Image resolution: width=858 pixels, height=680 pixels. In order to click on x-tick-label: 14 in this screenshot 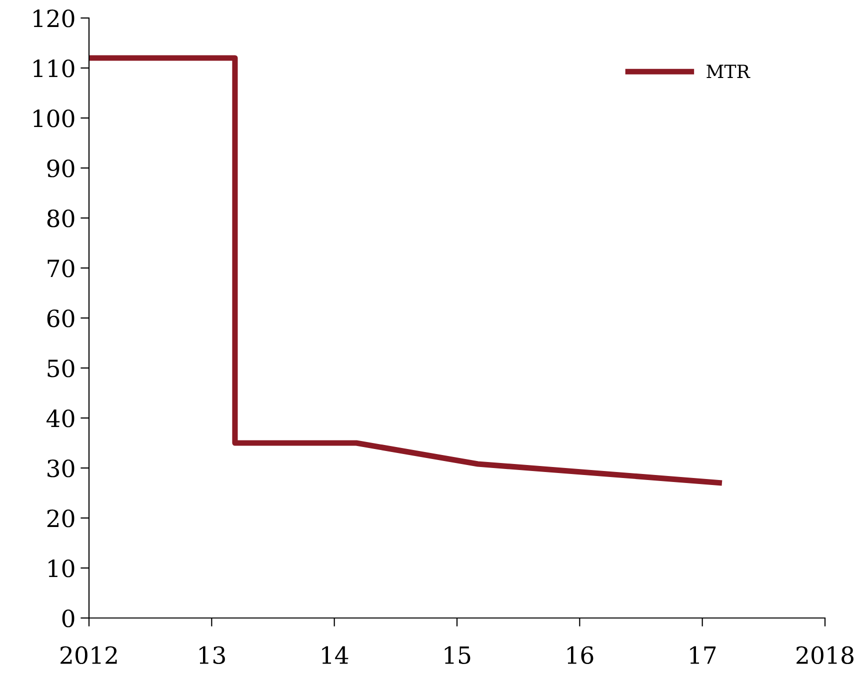, I will do `click(335, 655)`.